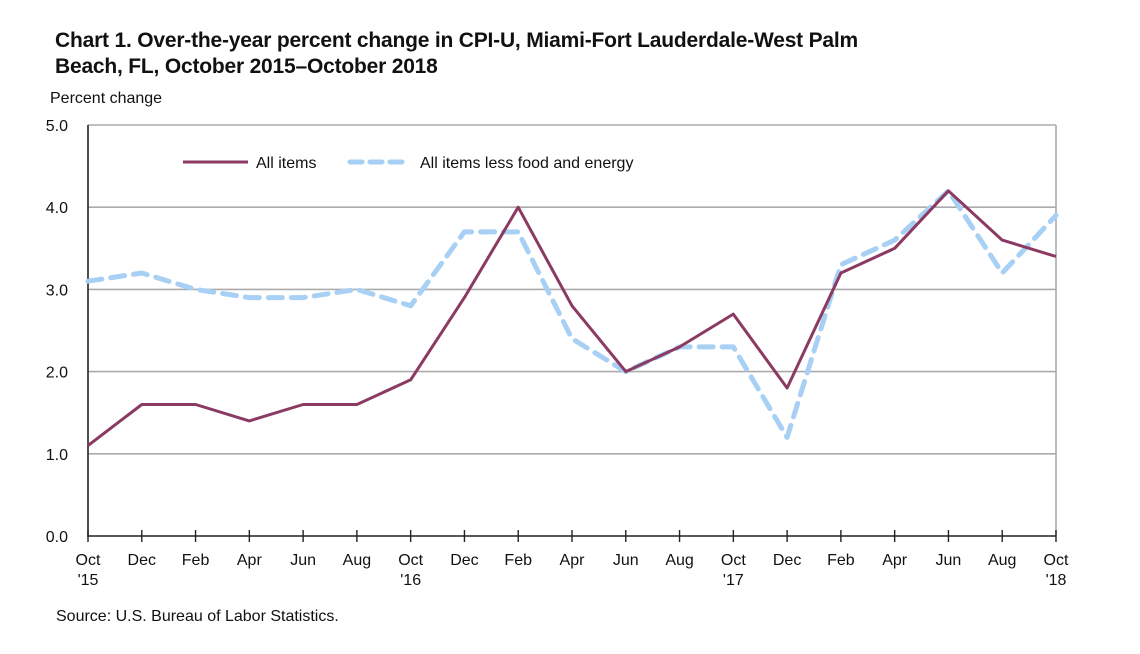 This screenshot has width=1140, height=654. I want to click on y-tick-label: 1.0, so click(57, 455).